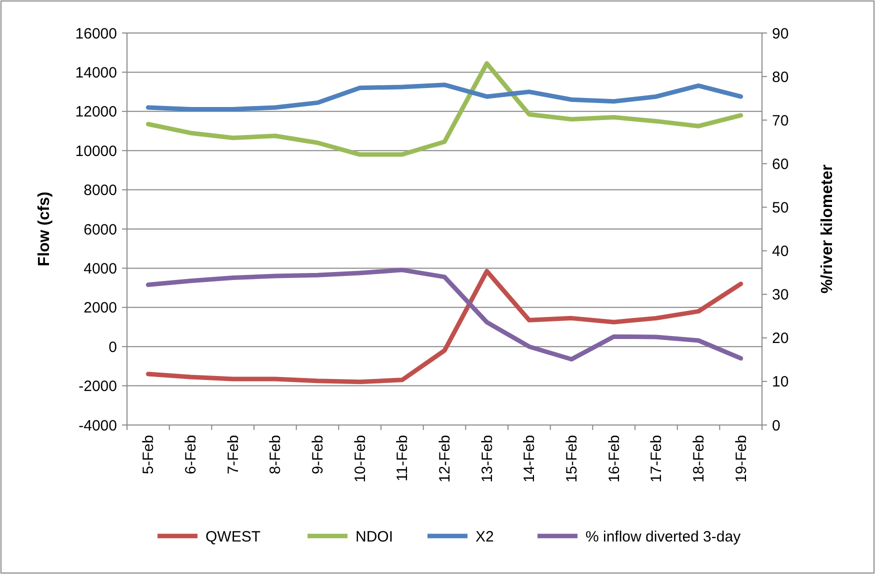  Describe the element at coordinates (96, 33) in the screenshot. I see `y-tick-label: 16000` at that location.